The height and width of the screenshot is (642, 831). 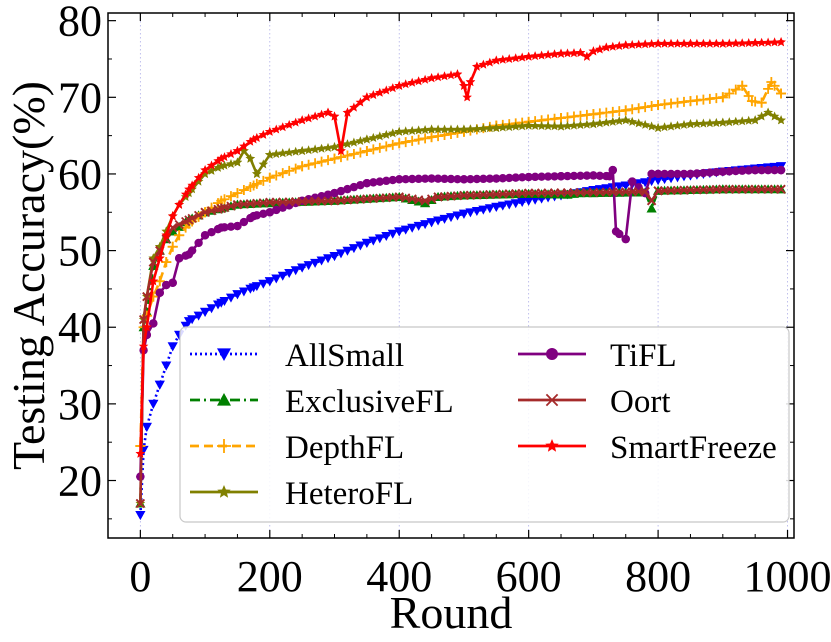 What do you see at coordinates (80, 251) in the screenshot?
I see `y-tick-label: 50` at bounding box center [80, 251].